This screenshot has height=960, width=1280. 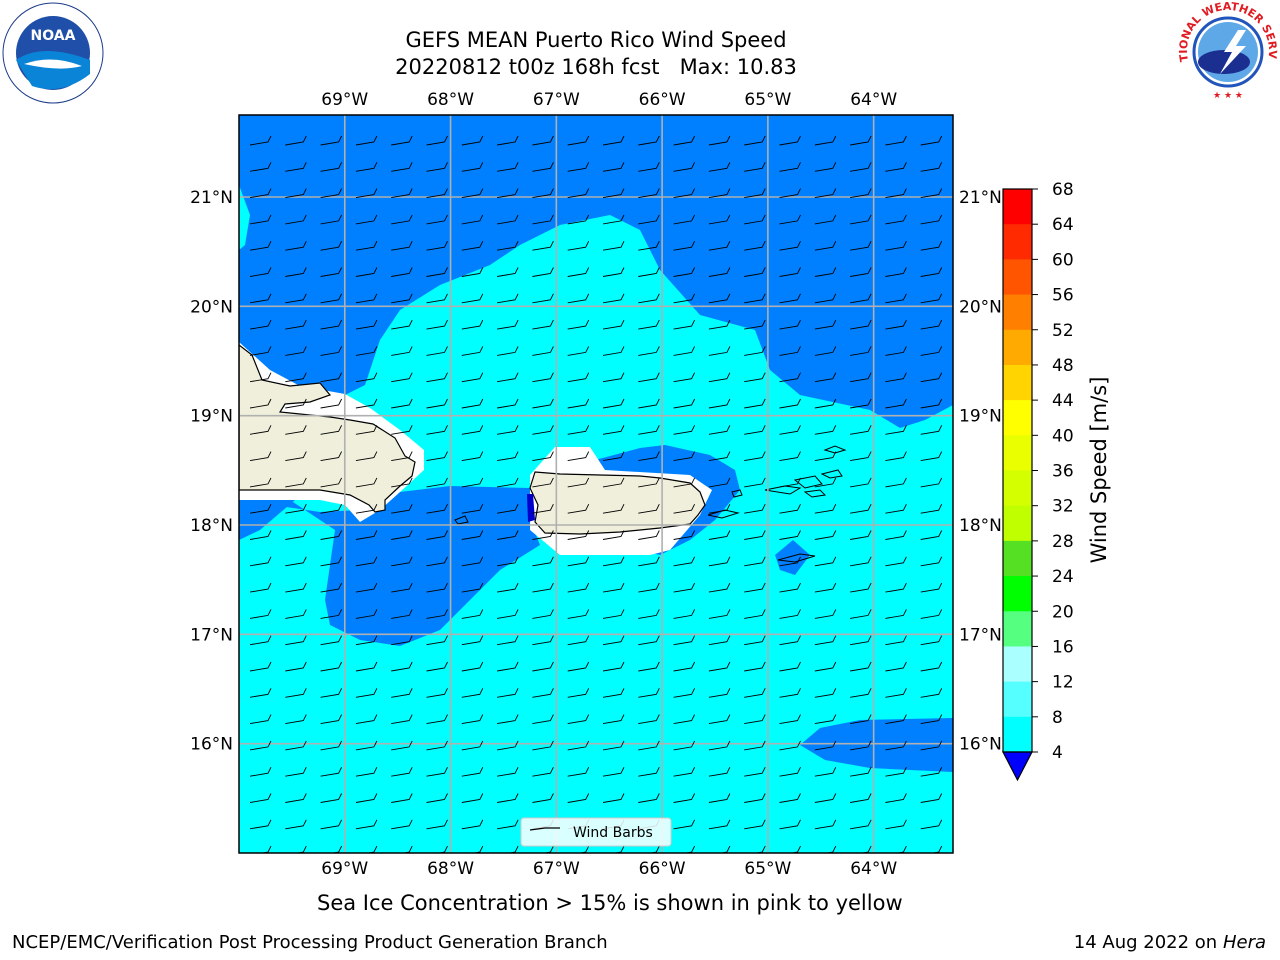 I want to click on lat-label-left: 21°N, so click(x=211, y=198).